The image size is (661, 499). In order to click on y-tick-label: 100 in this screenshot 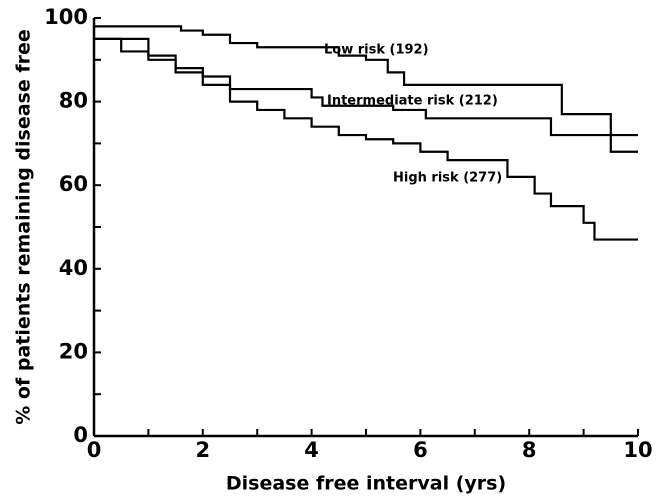, I will do `click(66, 17)`.